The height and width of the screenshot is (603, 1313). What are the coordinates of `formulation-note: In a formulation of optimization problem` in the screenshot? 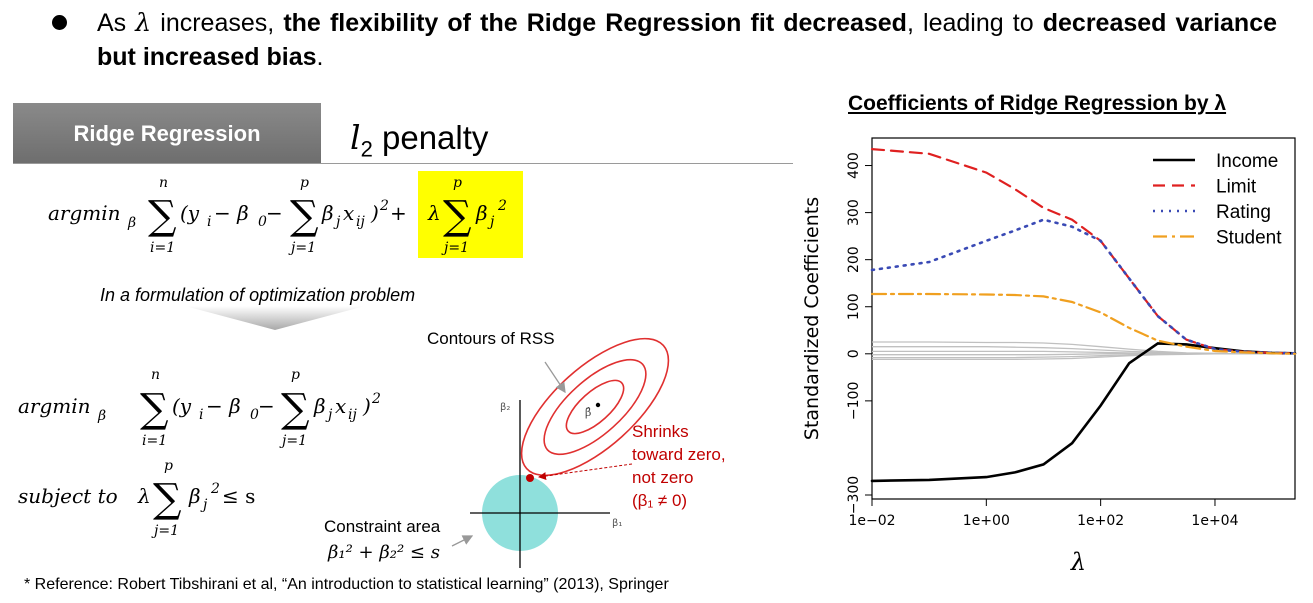 It's located at (258, 295).